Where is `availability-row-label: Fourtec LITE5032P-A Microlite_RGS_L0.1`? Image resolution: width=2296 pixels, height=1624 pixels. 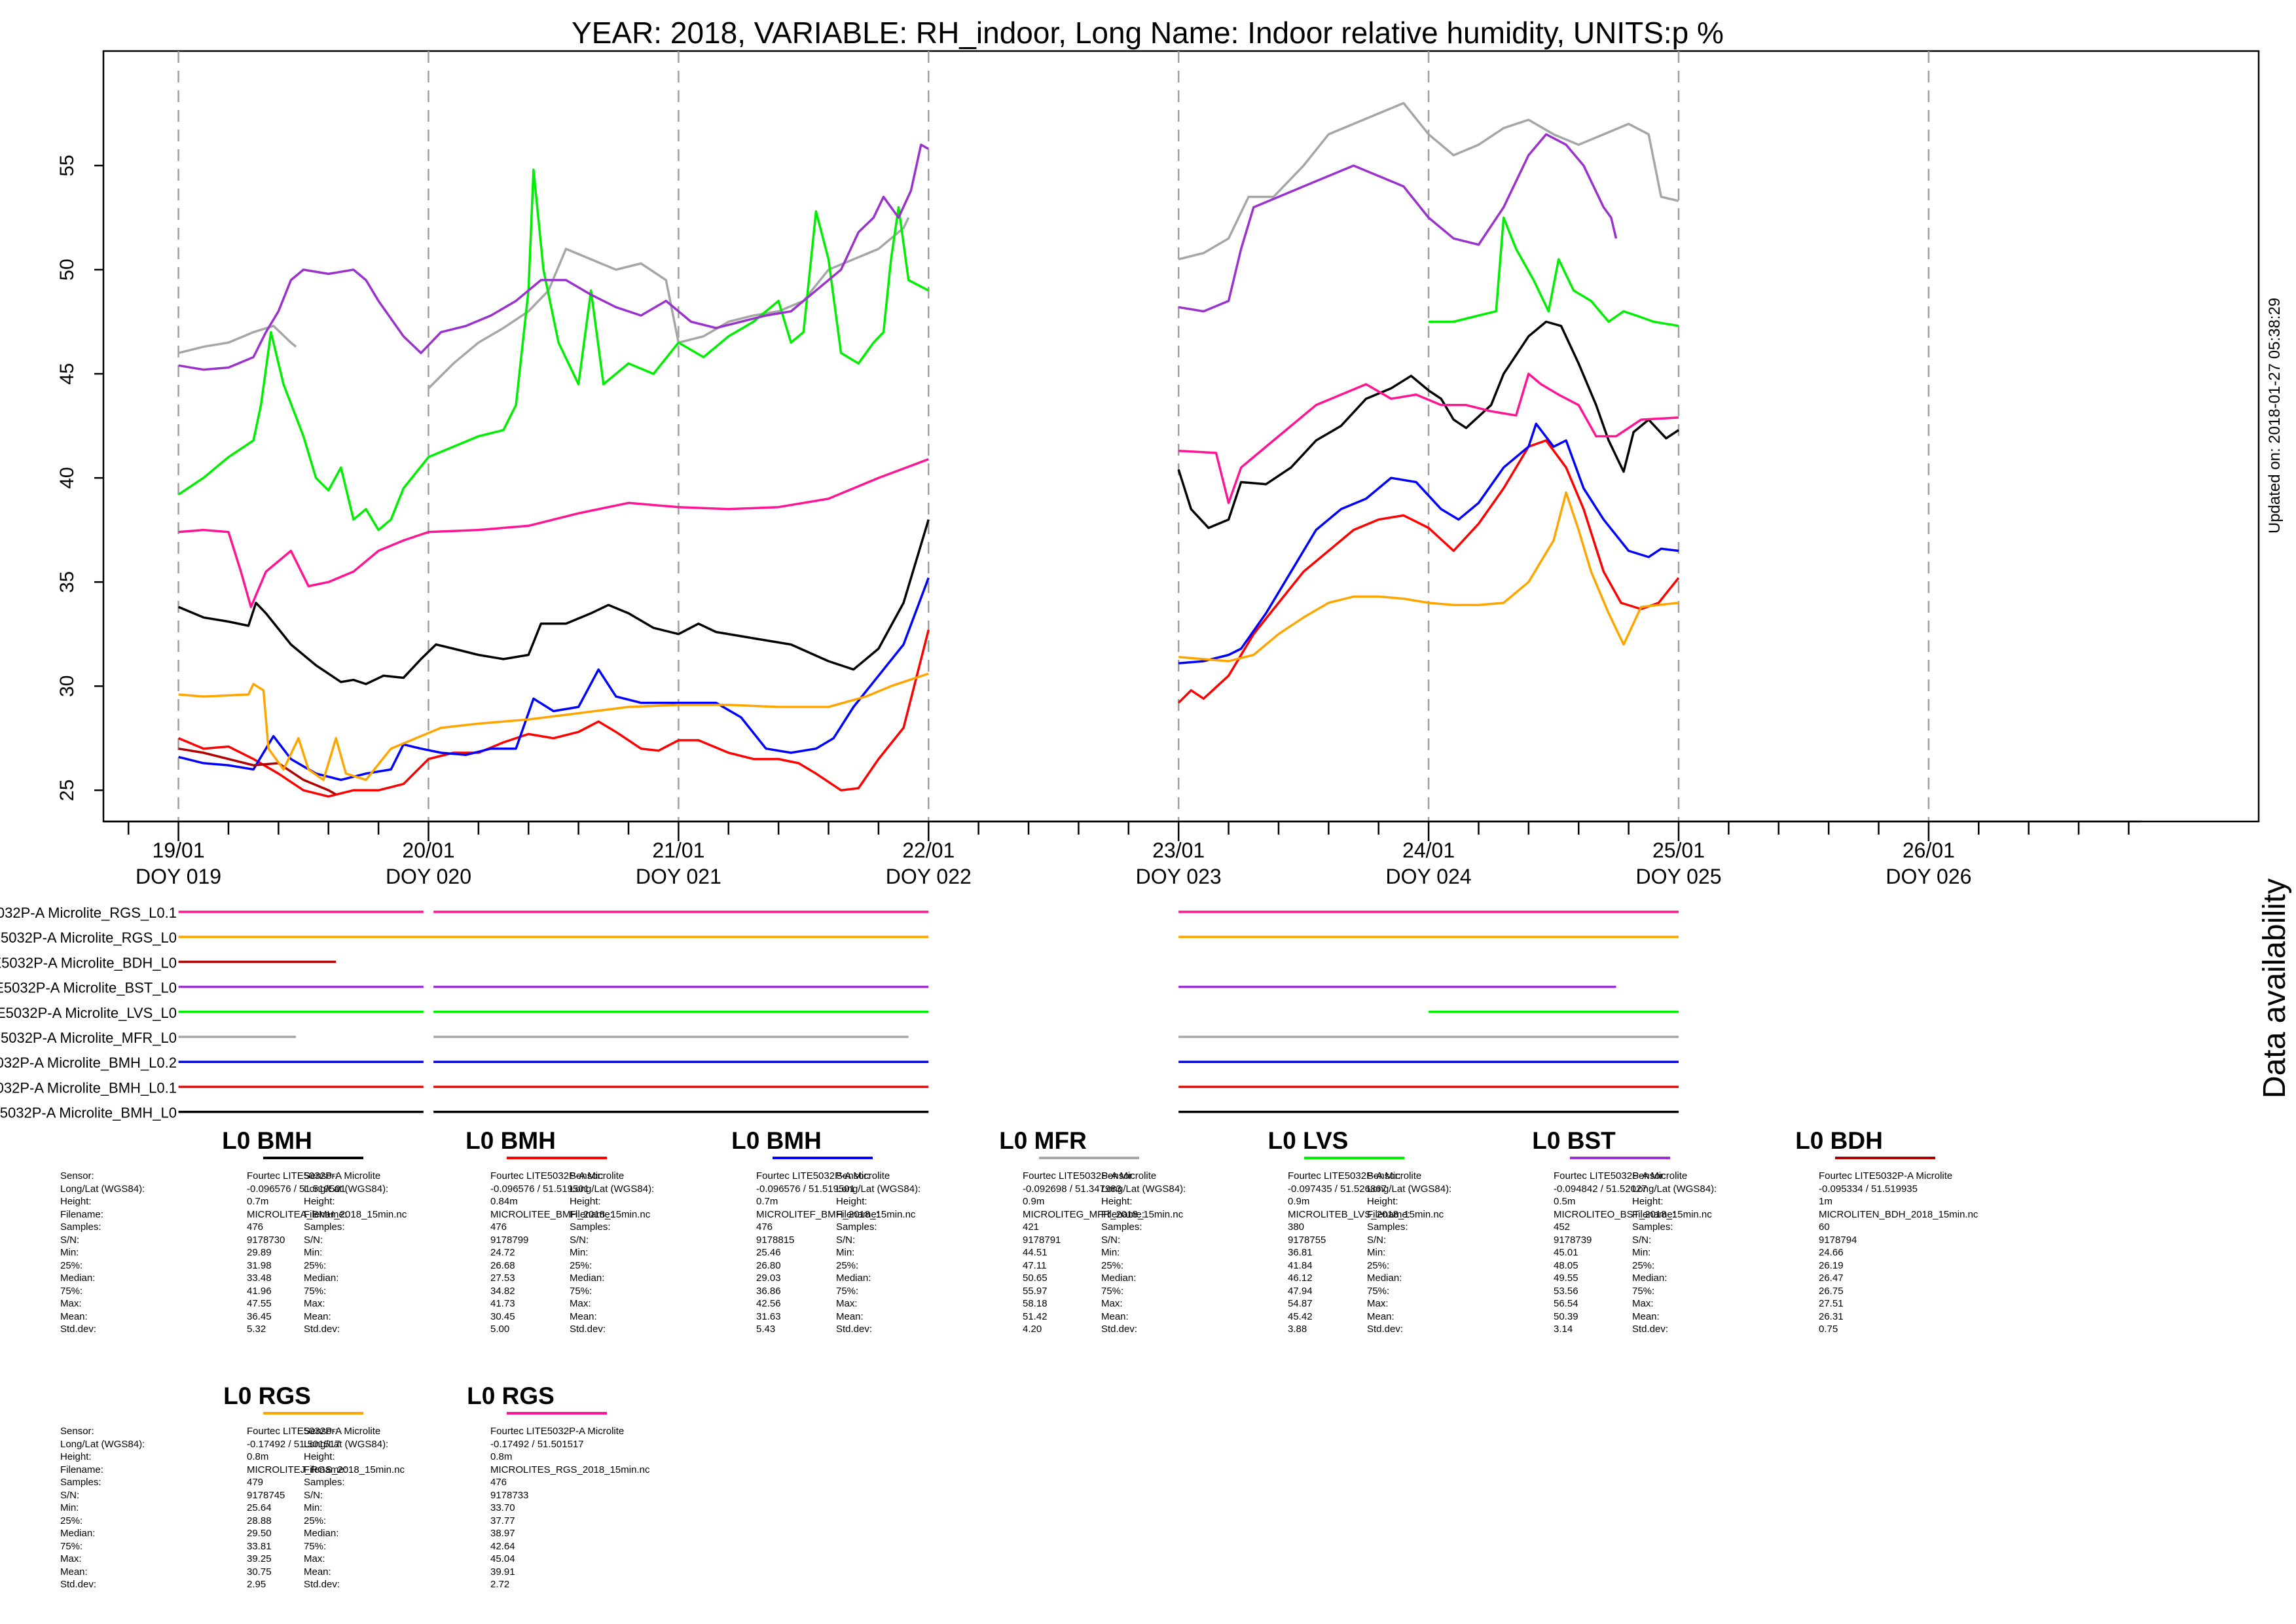 availability-row-label: Fourtec LITE5032P-A Microlite_RGS_L0.1 is located at coordinates (88, 913).